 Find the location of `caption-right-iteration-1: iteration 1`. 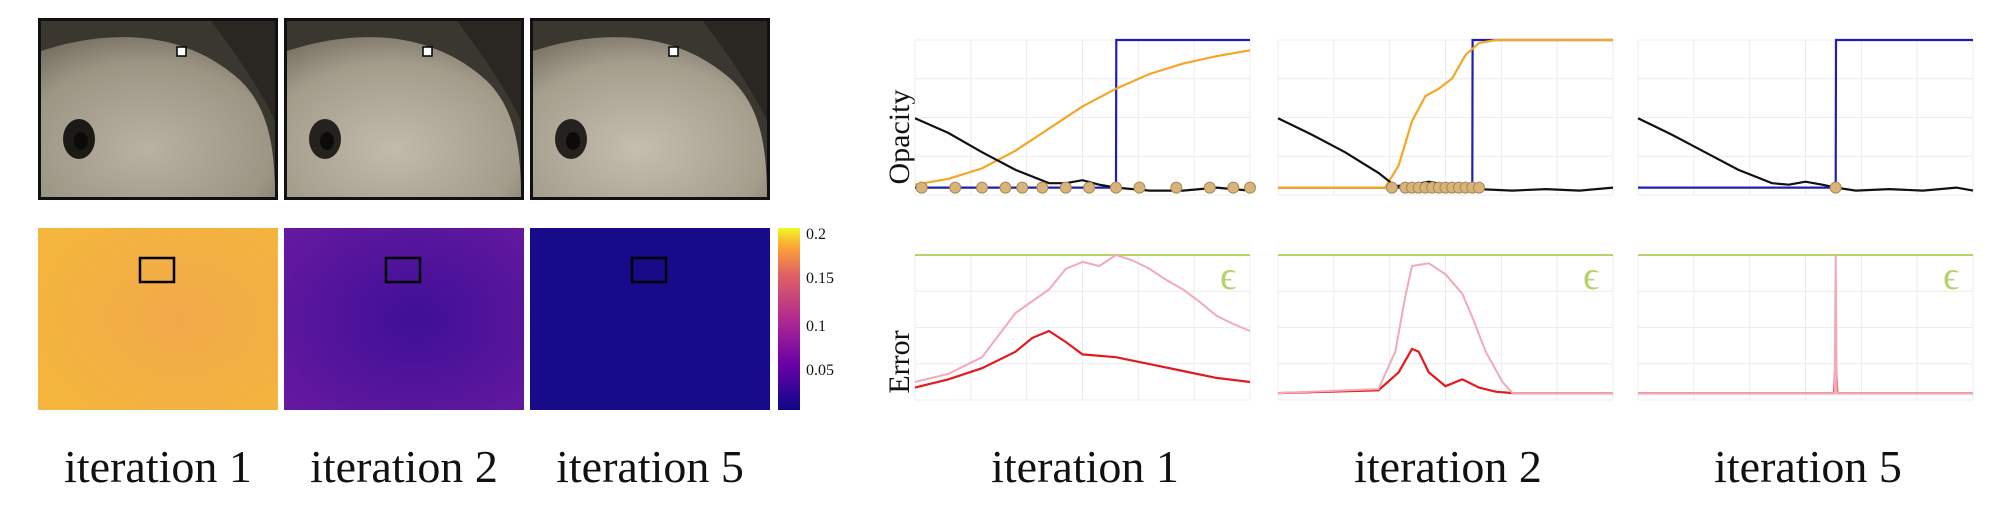

caption-right-iteration-1: iteration 1 is located at coordinates (1085, 466).